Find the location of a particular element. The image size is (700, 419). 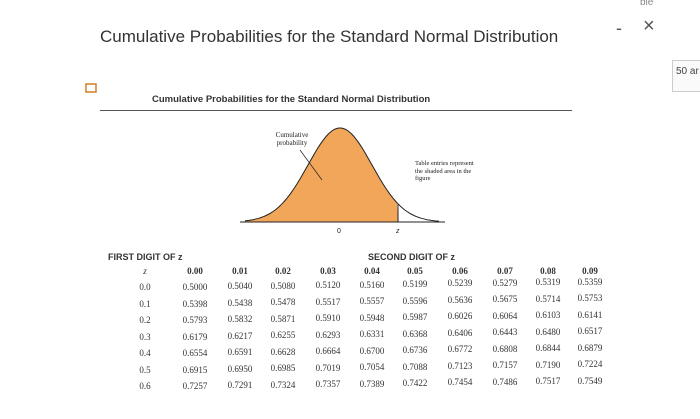

table-cell: 0.7324 is located at coordinates (283, 384).